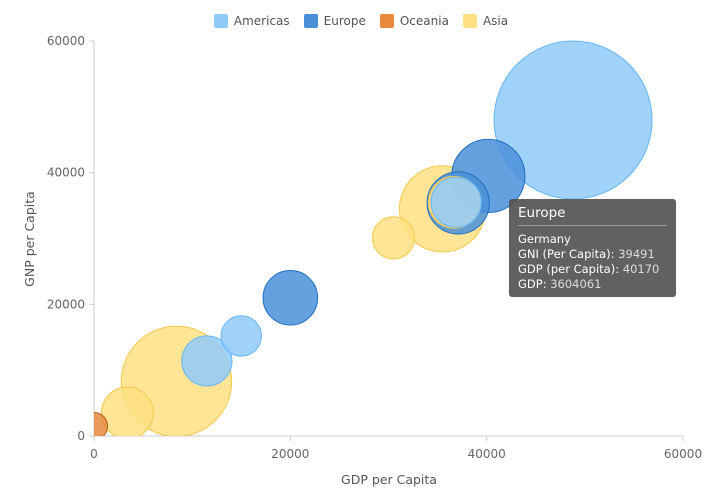 This screenshot has width=722, height=490. Describe the element at coordinates (389, 479) in the screenshot. I see `x-axis-label: GDP per Capita` at that location.